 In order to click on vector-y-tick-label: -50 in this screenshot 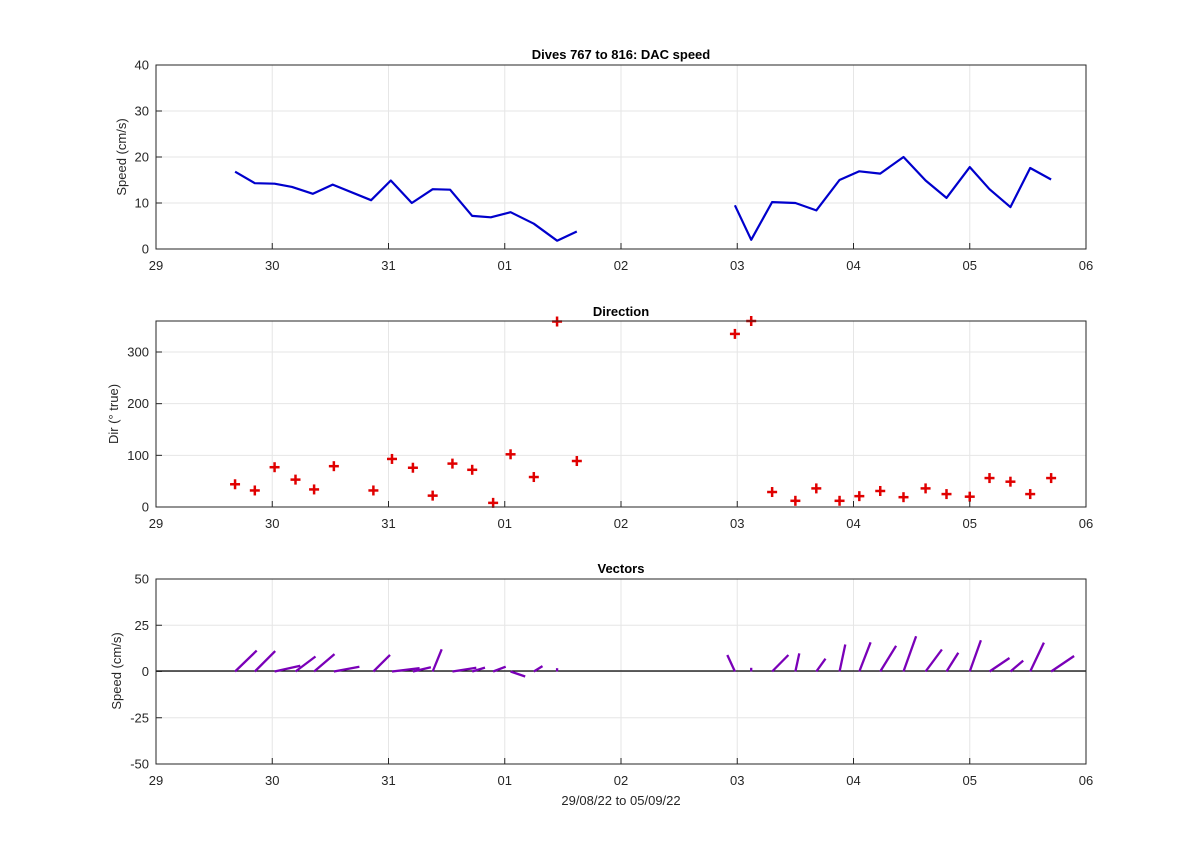, I will do `click(139, 764)`.